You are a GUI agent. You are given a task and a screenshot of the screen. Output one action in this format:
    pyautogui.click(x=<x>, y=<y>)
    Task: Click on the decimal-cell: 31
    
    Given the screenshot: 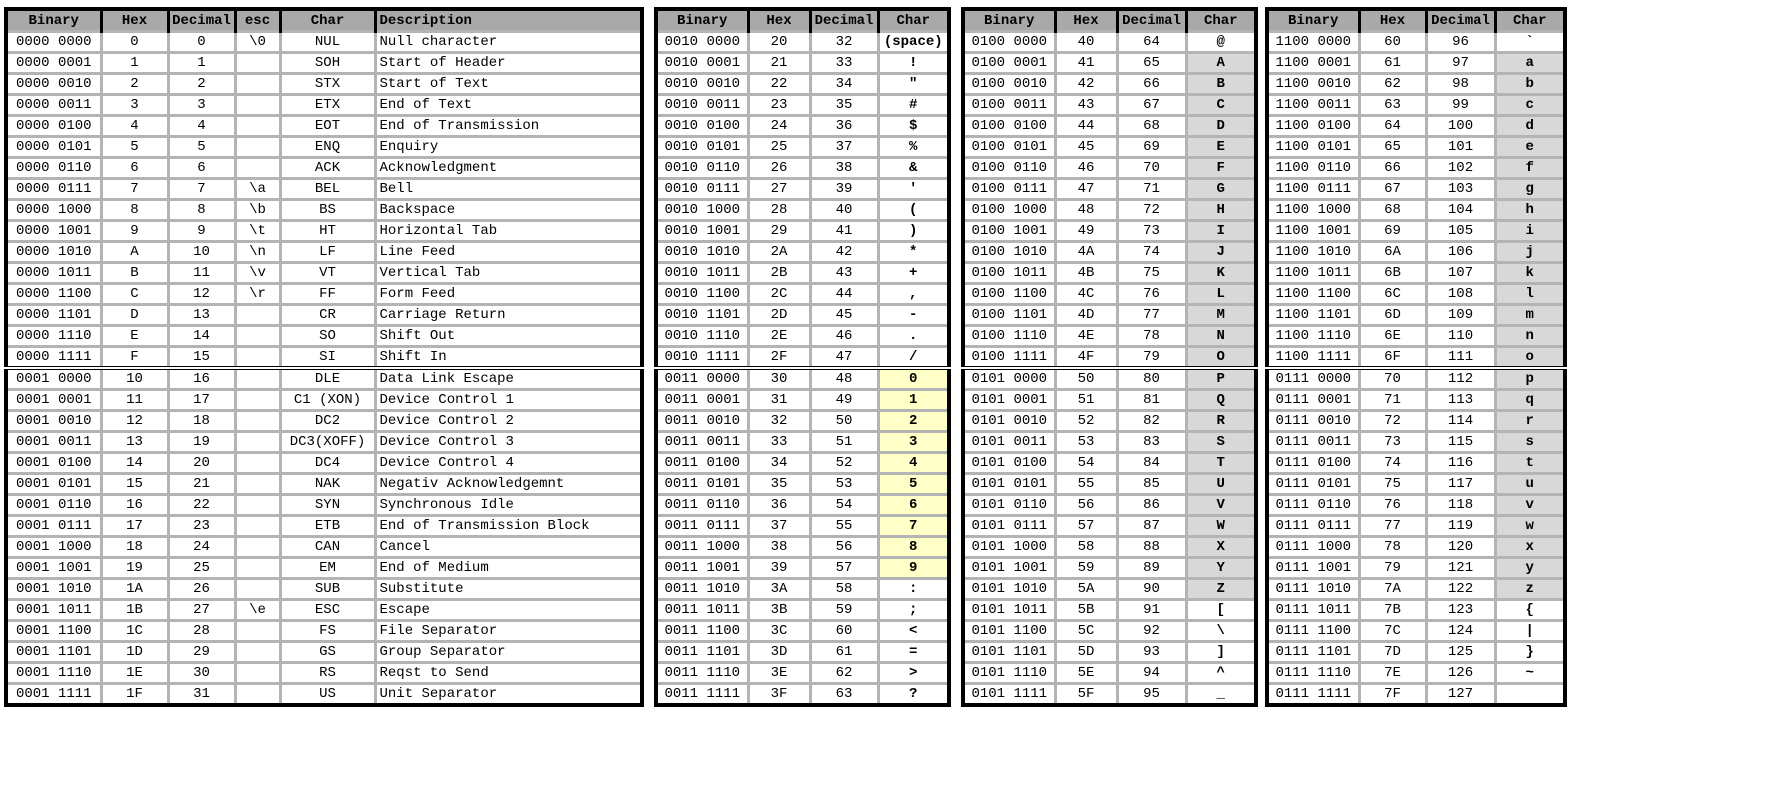 What is the action you would take?
    pyautogui.click(x=200, y=693)
    